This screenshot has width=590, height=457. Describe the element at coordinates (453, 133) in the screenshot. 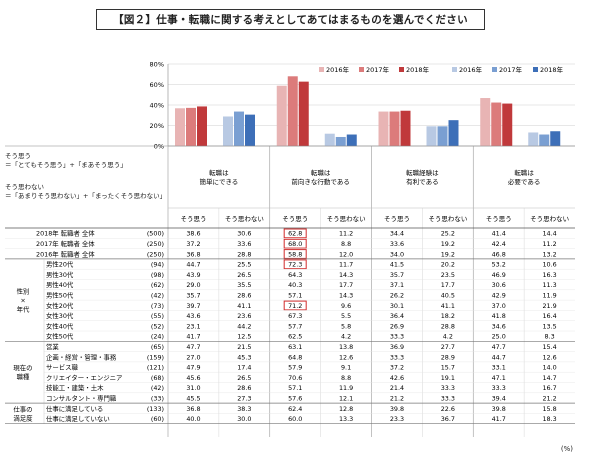

I see `bar-disagree-2018-cat2` at that location.